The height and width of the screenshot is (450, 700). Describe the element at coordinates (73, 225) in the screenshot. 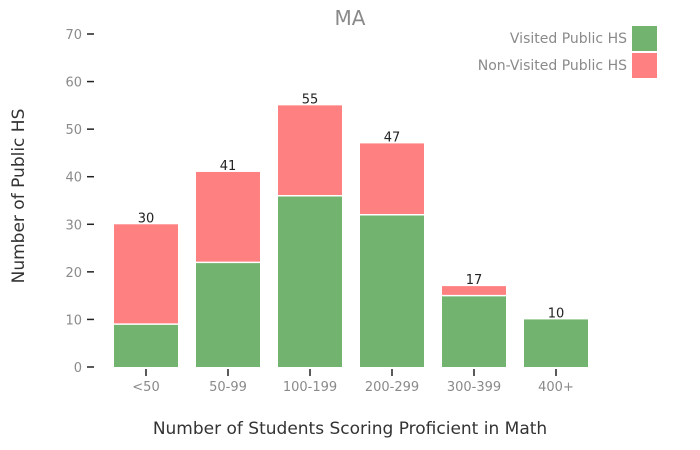

I see `y-tick-label: 30` at that location.